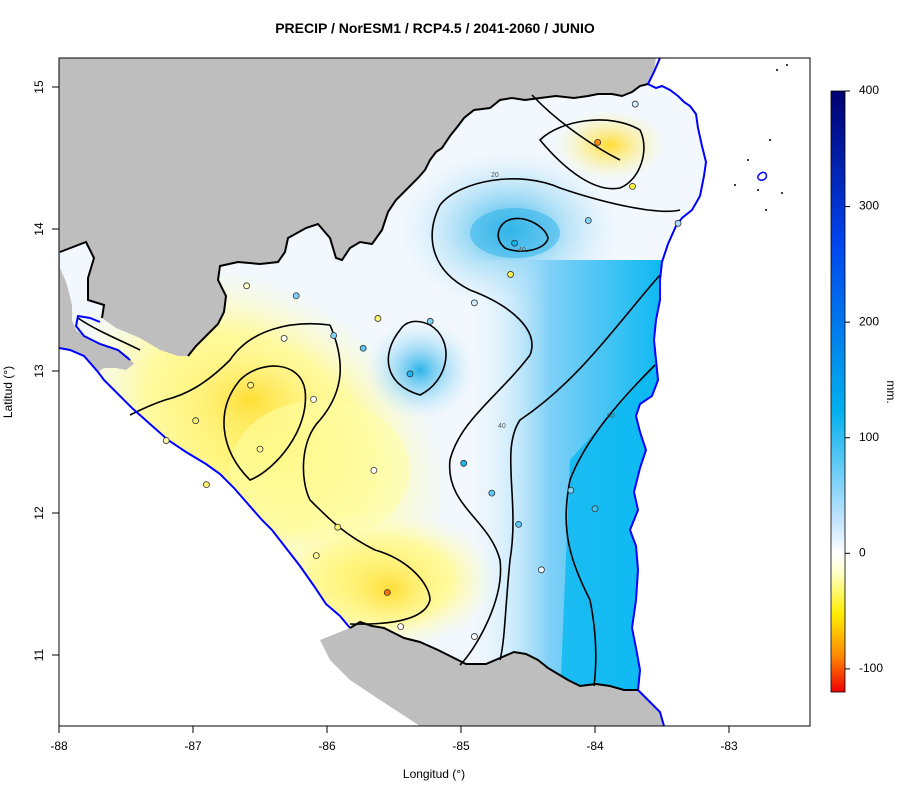 The width and height of the screenshot is (900, 800). Describe the element at coordinates (434, 774) in the screenshot. I see `x-axis-label: Longitud (°)` at that location.